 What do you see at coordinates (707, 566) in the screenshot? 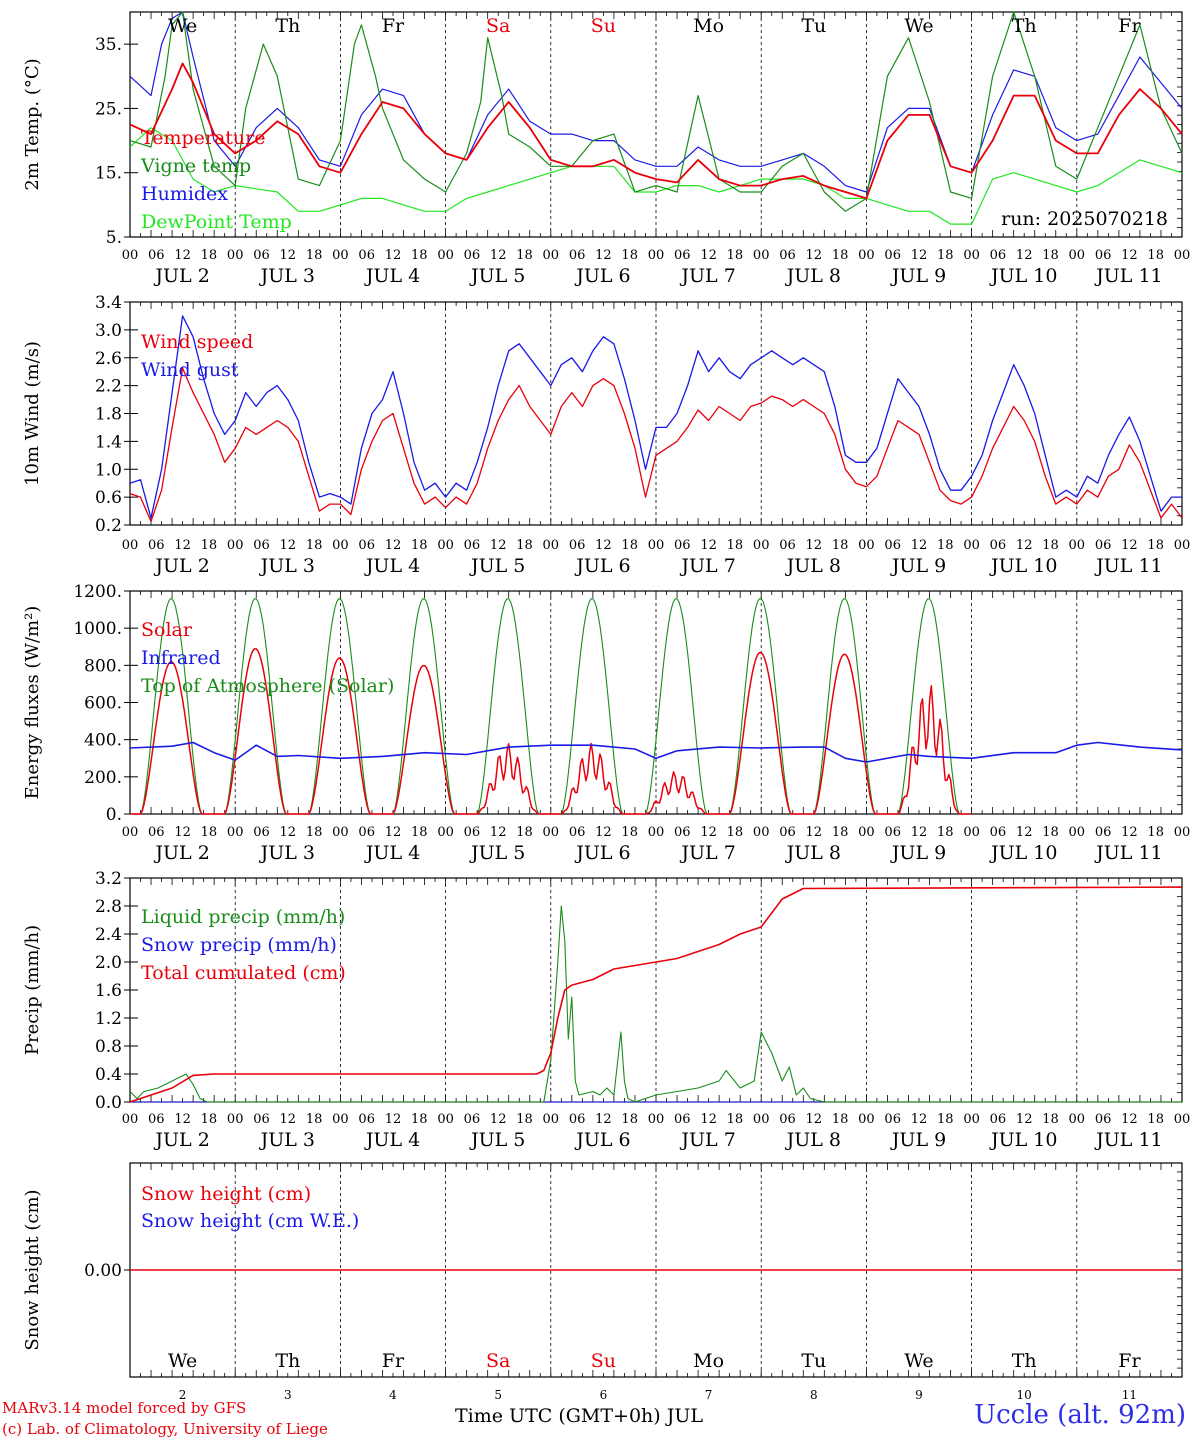
I see `date-label: JUL 7` at bounding box center [707, 566].